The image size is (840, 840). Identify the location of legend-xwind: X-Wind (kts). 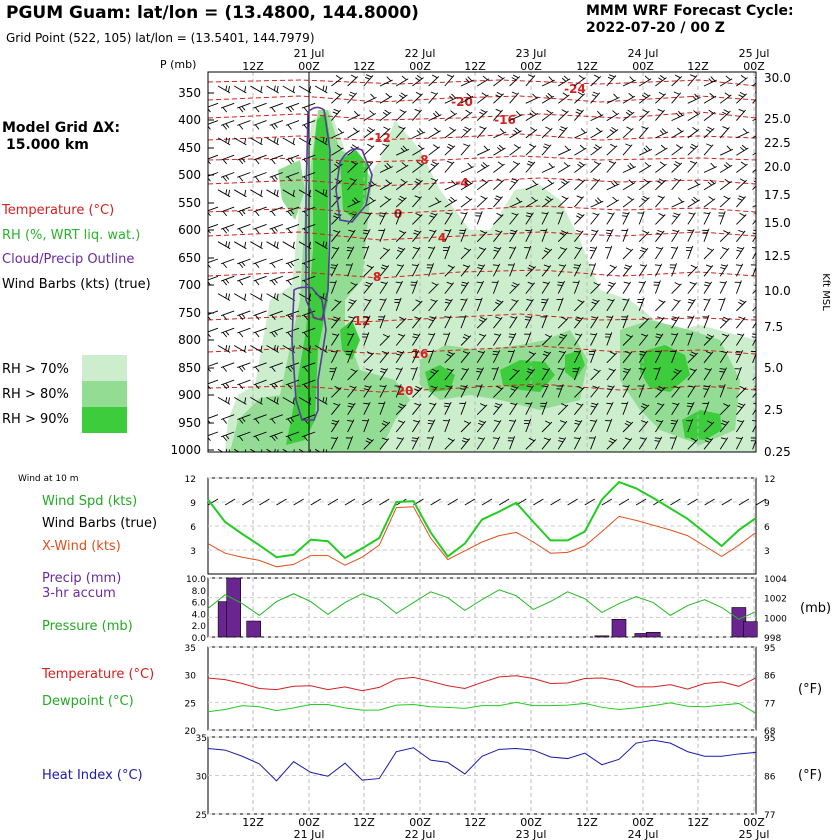
(81, 546).